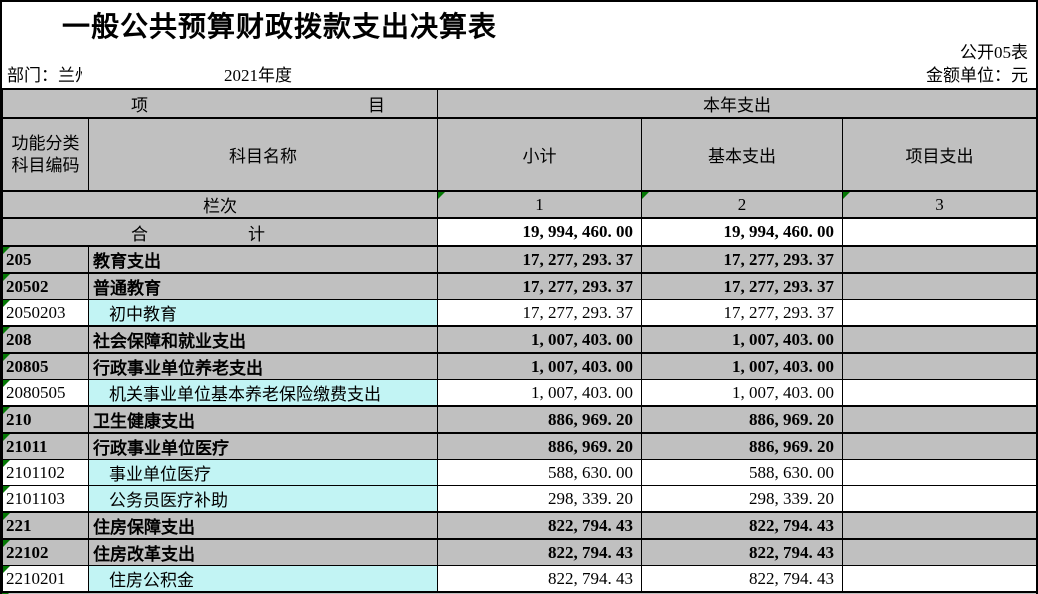  I want to click on header-subtotal: 小计, so click(539, 154).